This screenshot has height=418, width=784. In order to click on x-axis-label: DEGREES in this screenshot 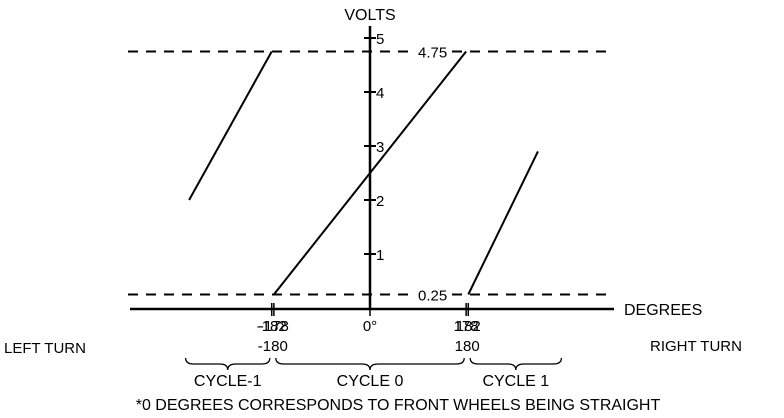, I will do `click(663, 310)`.